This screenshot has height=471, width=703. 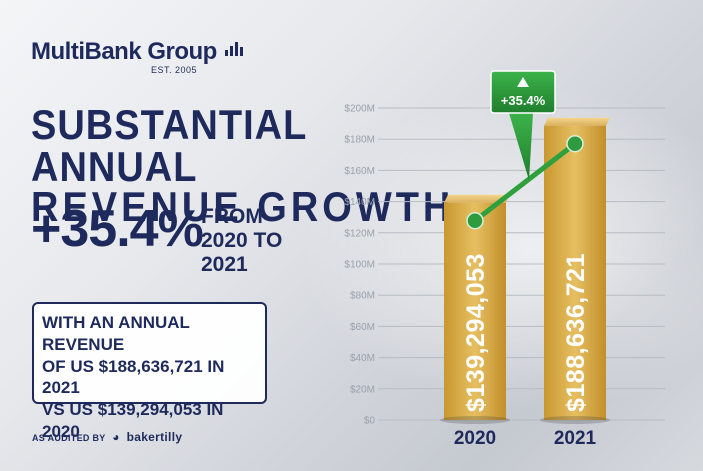 I want to click on auditor-name: bakertilly, so click(x=154, y=437).